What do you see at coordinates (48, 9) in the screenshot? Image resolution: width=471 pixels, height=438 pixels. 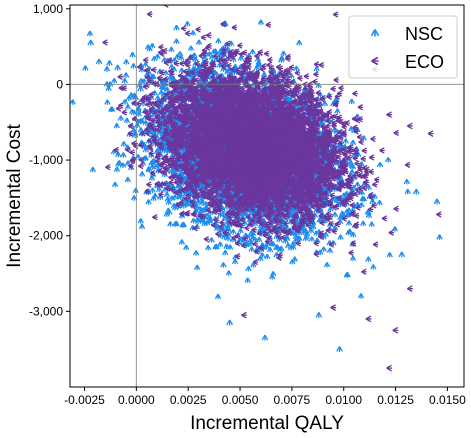 I see `y-tick-label: 1,000` at bounding box center [48, 9].